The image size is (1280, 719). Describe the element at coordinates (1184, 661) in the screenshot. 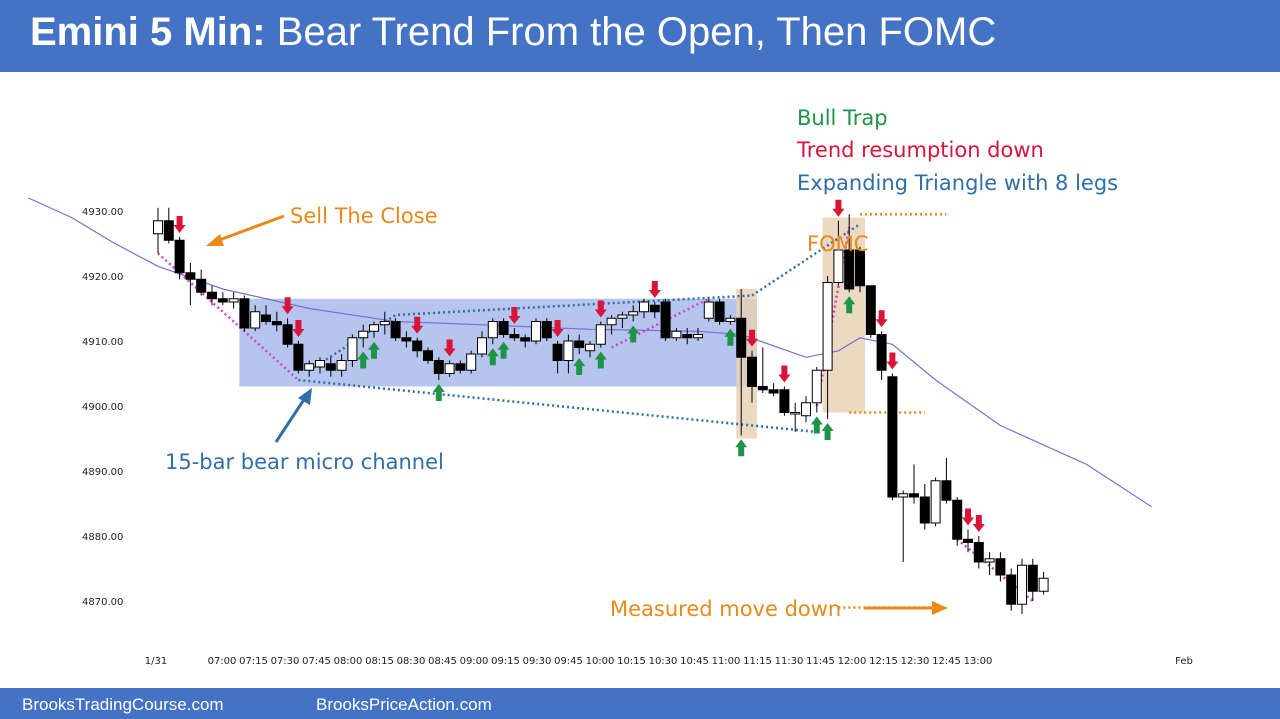

I see `x-tick-label: Feb` at that location.